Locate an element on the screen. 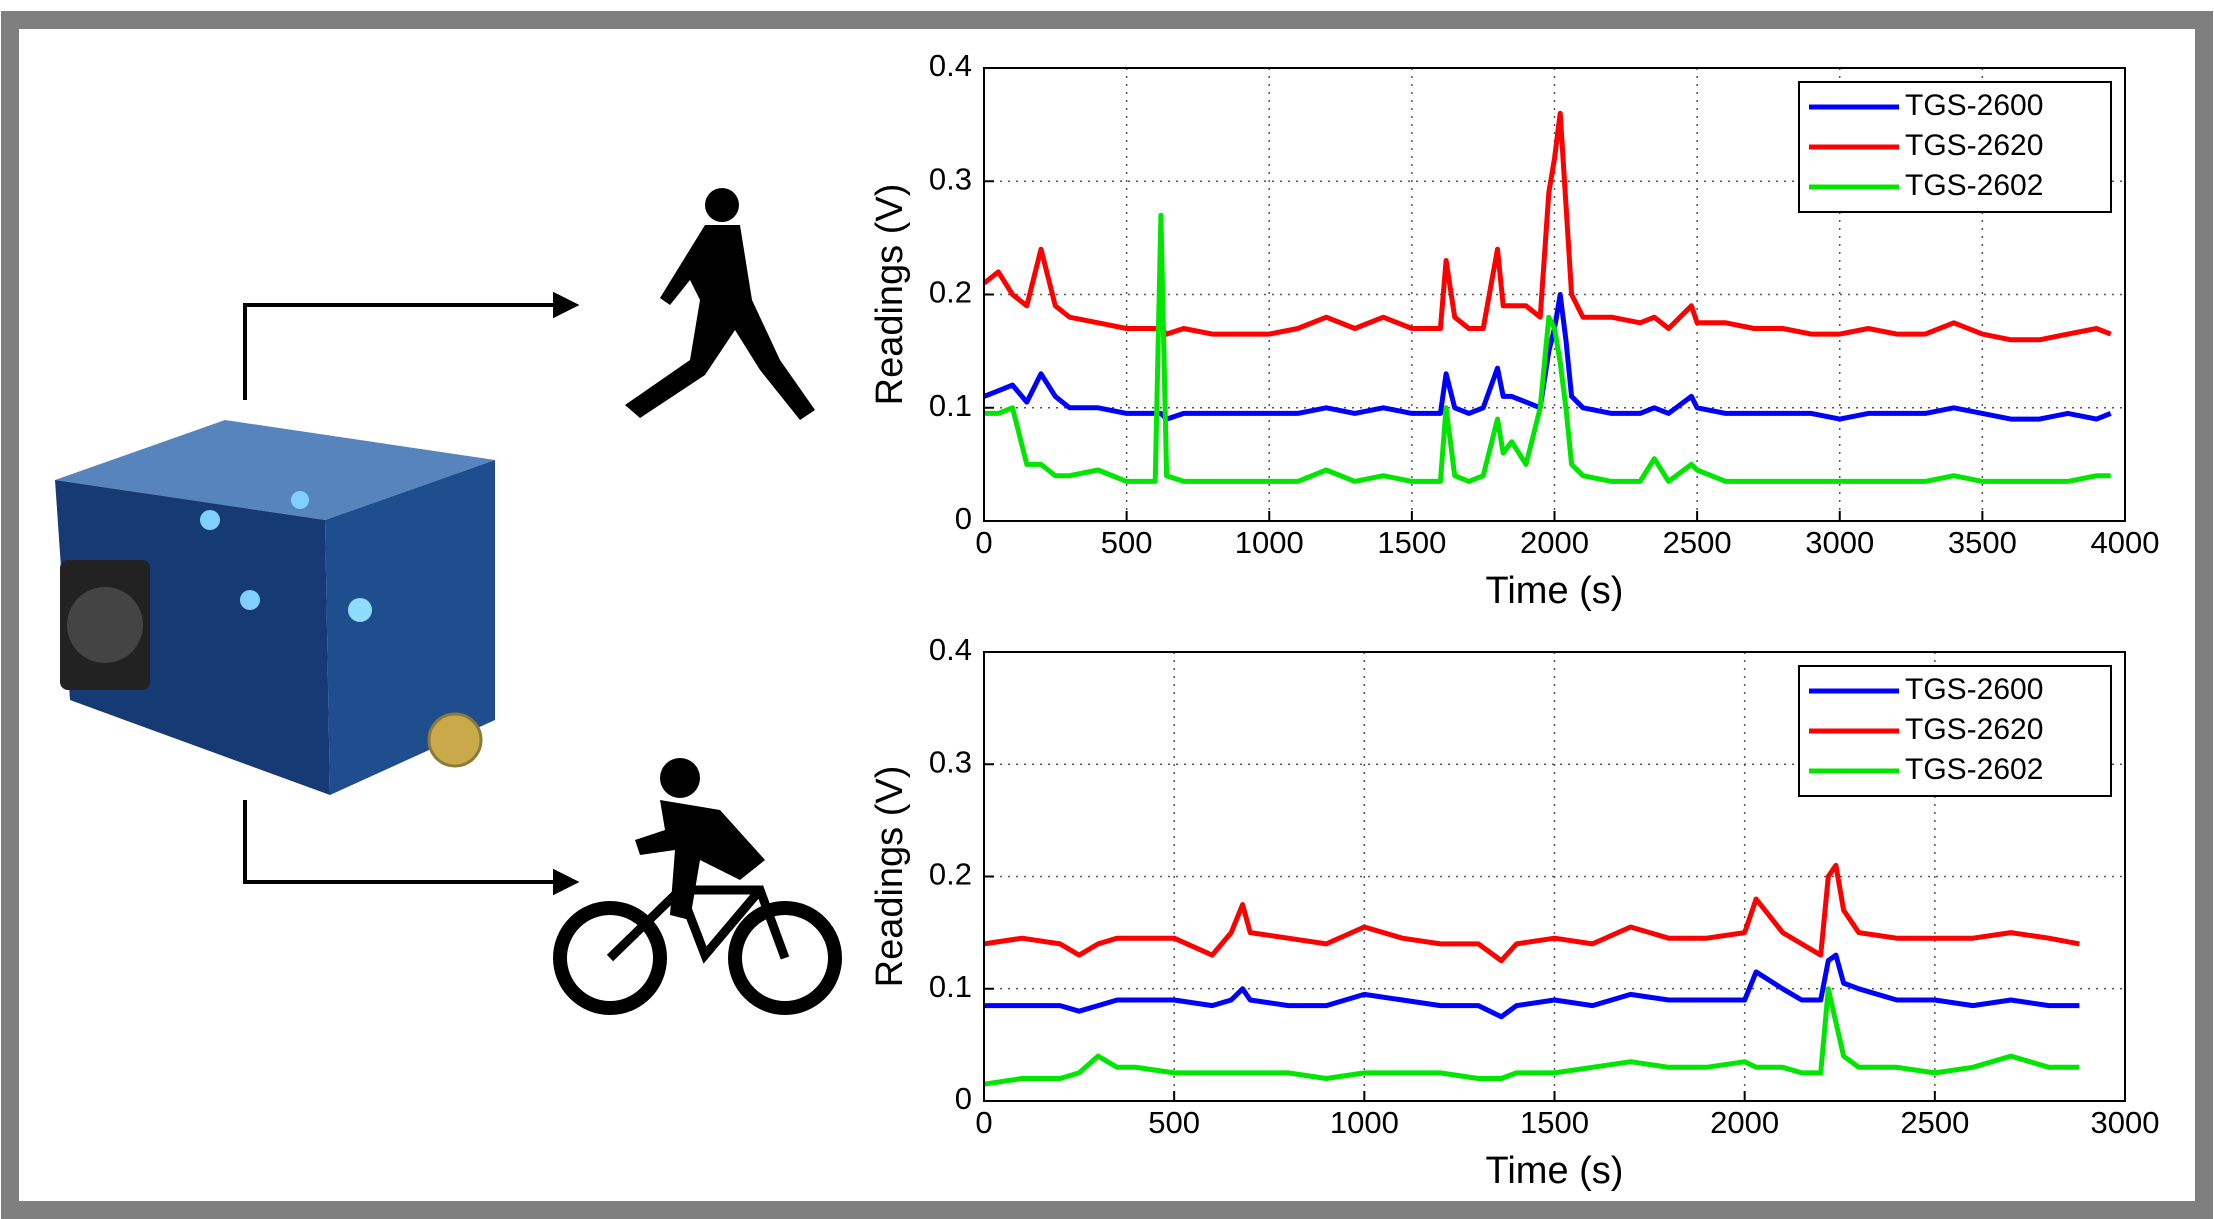  walking-icon is located at coordinates (720, 304).